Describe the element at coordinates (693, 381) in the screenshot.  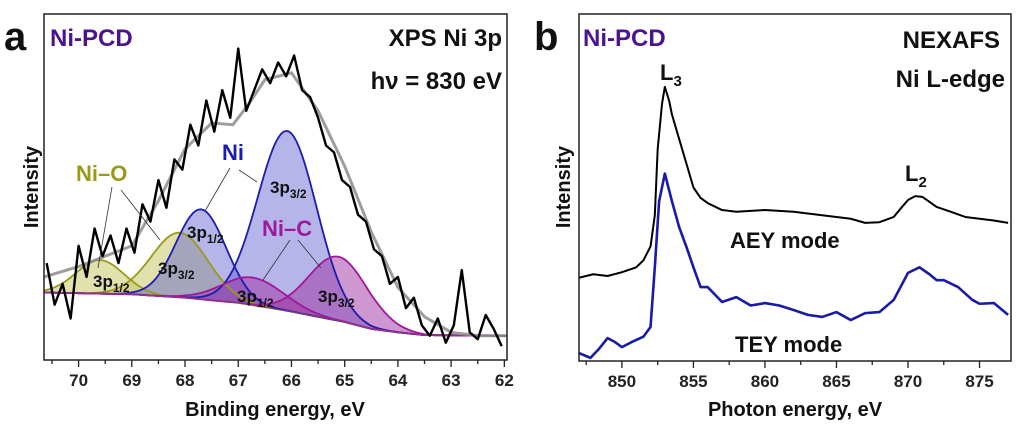
I see `x-tick-label: 855` at that location.